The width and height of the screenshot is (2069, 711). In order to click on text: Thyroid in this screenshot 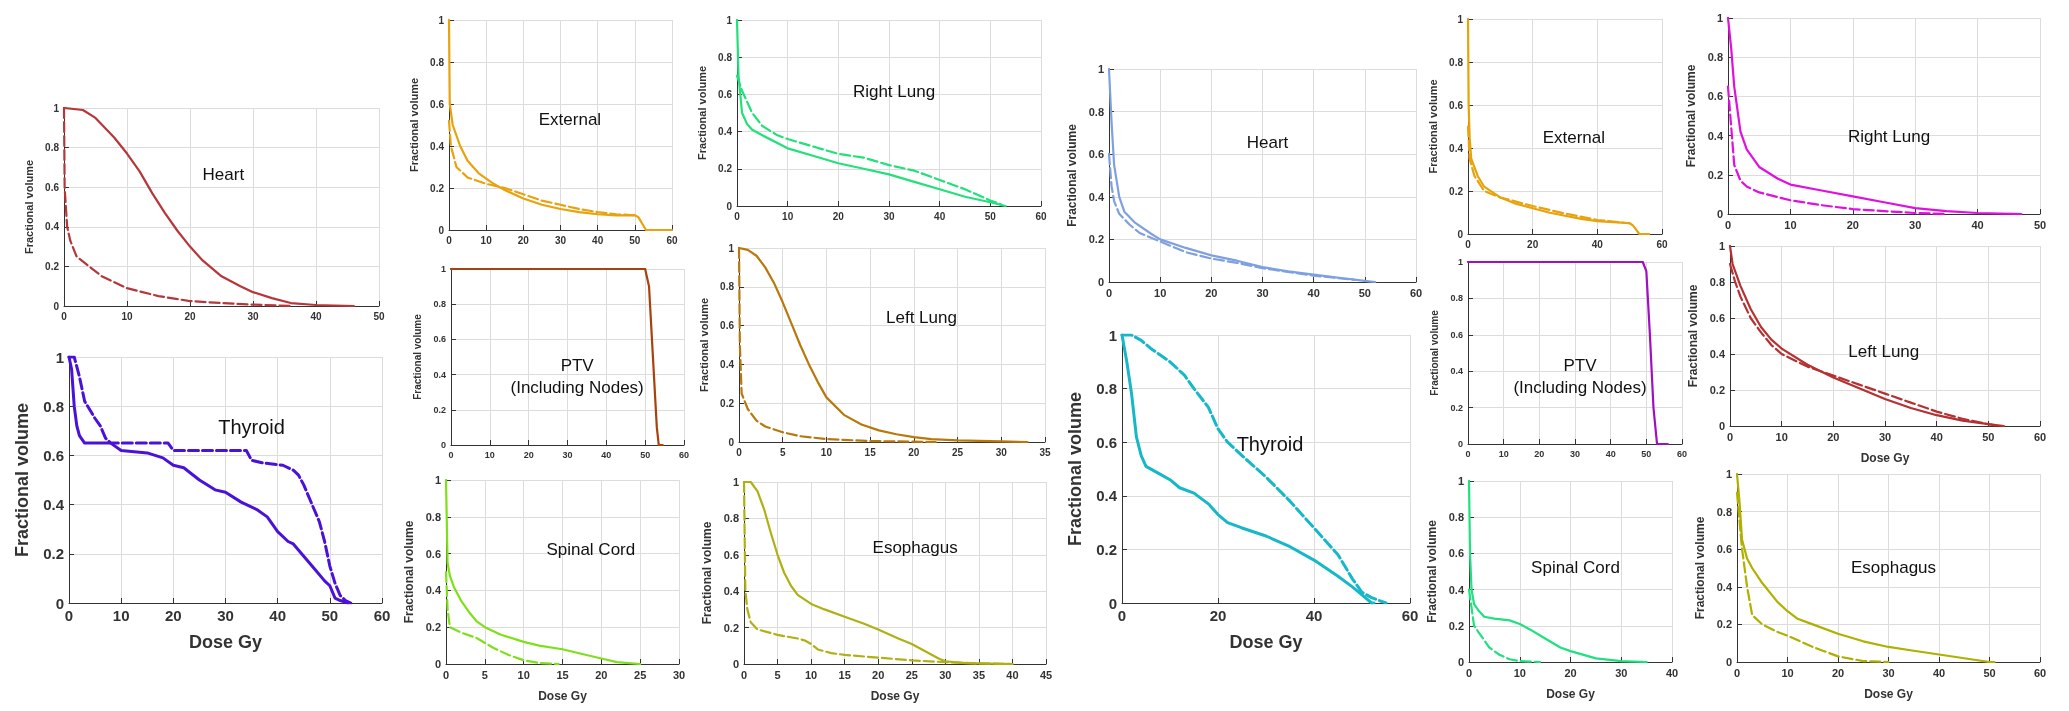, I will do `click(1270, 443)`.